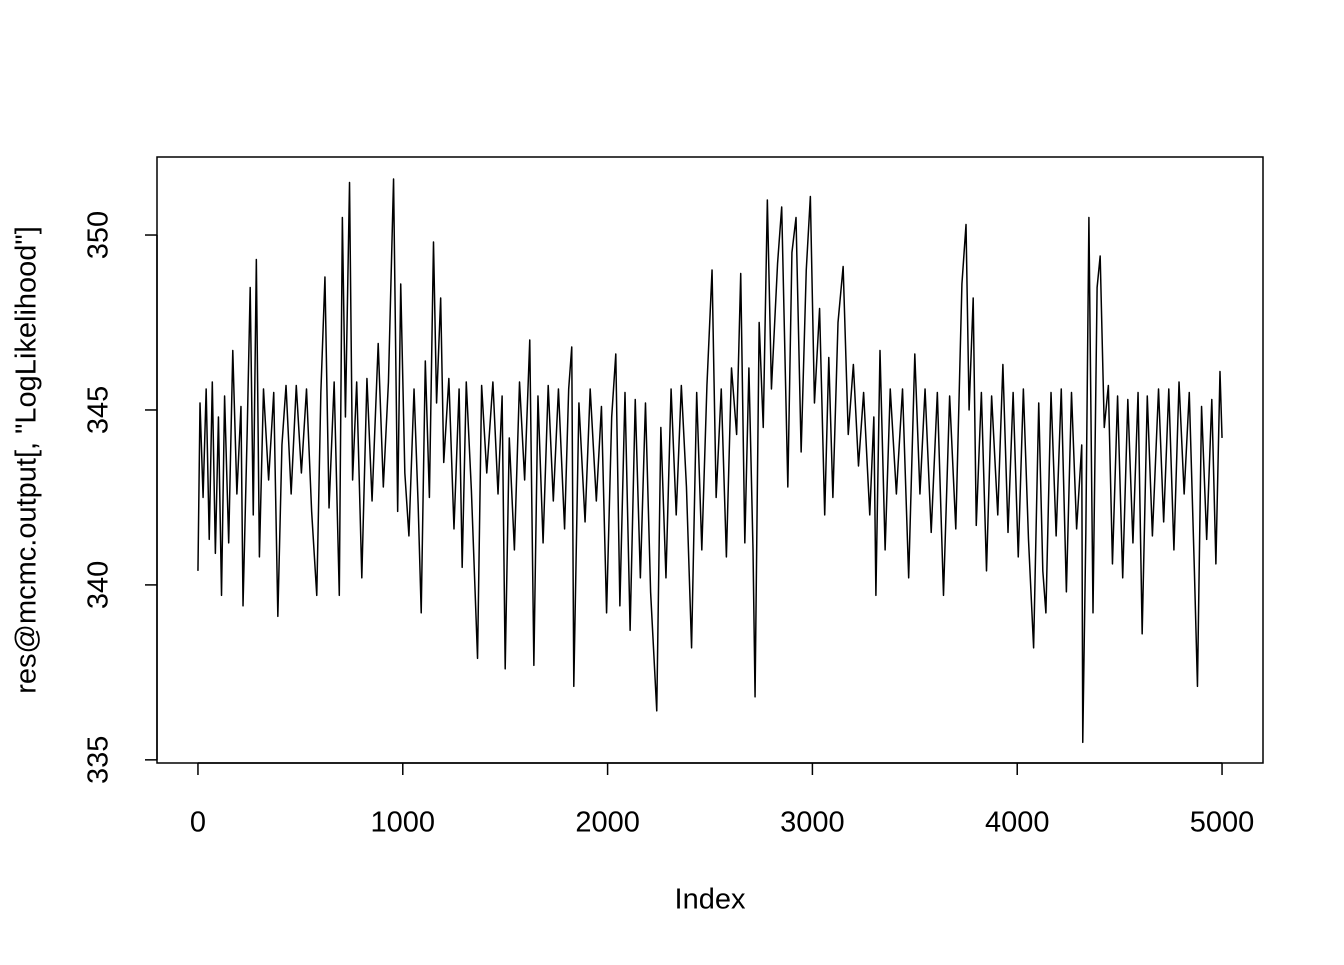 Image resolution: width=1344 pixels, height=965 pixels. Describe the element at coordinates (27, 460) in the screenshot. I see `y-axis-label: res@mcmc.output[, "LogLikelihood"]` at that location.